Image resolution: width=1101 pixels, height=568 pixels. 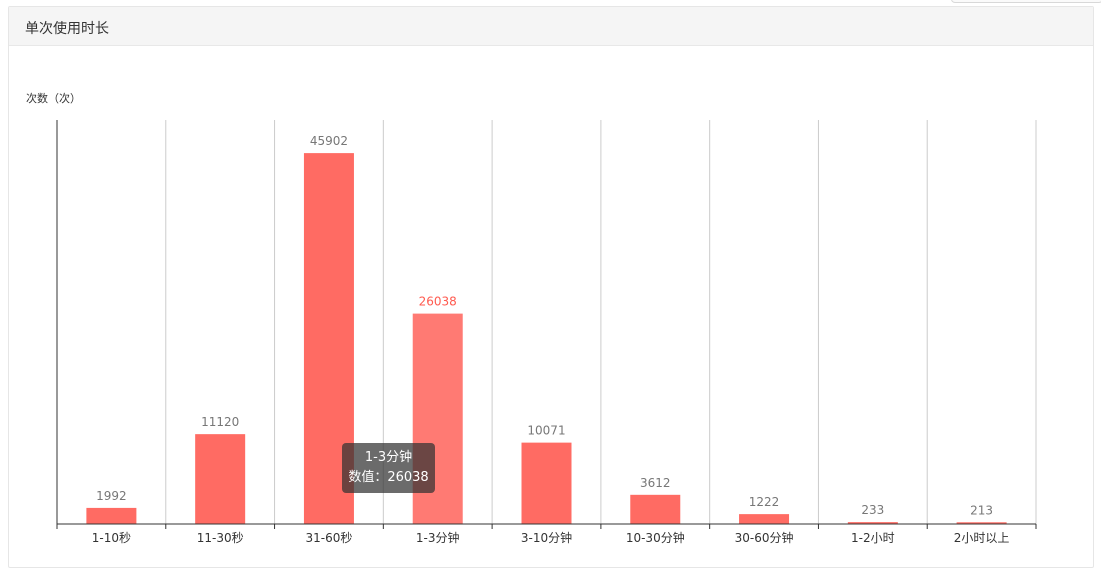 What do you see at coordinates (982, 538) in the screenshot?
I see `x-tick-label: 2小时以上` at bounding box center [982, 538].